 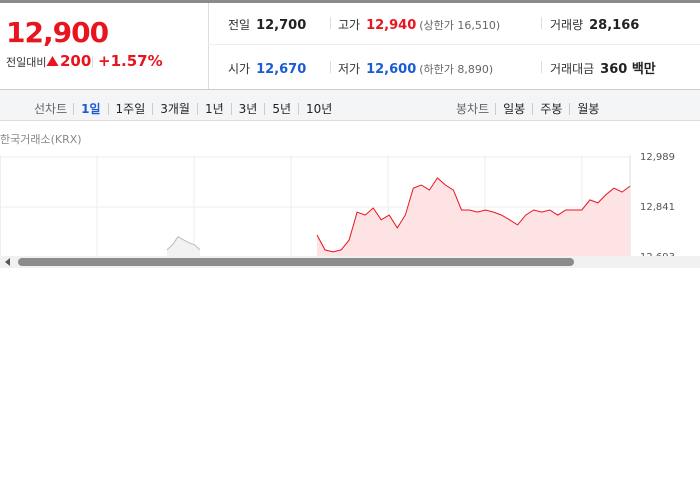 I want to click on change: 200, so click(x=76, y=61).